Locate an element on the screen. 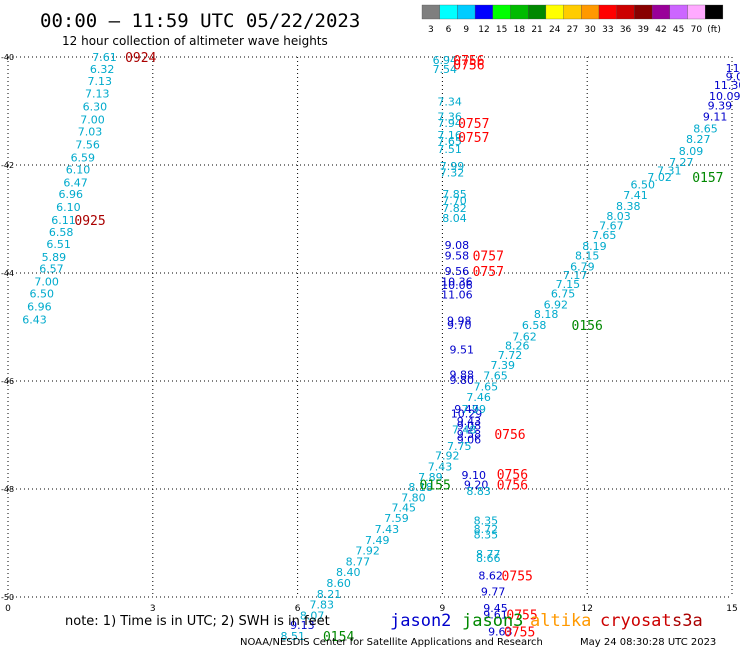 This screenshot has width=740, height=650. wave-height-point: 8.15 is located at coordinates (587, 256).